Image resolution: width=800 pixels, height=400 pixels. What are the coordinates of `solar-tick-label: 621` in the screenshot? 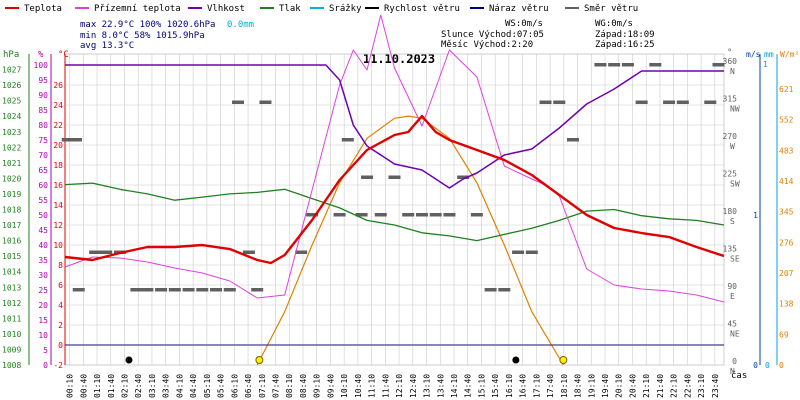 It's located at (786, 89).